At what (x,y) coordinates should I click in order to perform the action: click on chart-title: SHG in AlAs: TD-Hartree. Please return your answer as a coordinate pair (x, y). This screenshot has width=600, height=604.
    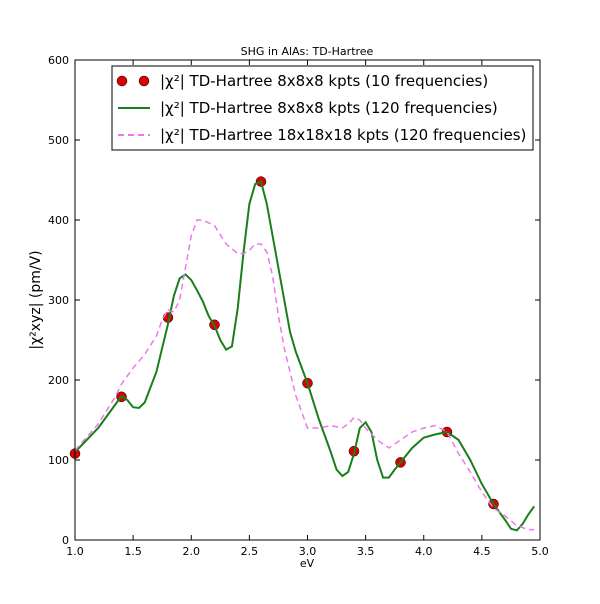
    Looking at the image, I should click on (307, 51).